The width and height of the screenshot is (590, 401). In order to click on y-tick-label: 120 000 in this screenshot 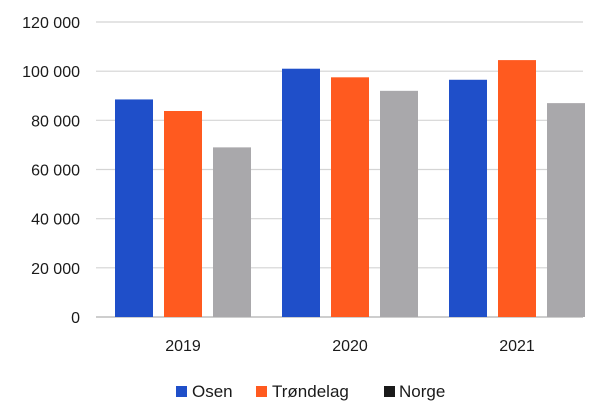, I will do `click(51, 23)`.